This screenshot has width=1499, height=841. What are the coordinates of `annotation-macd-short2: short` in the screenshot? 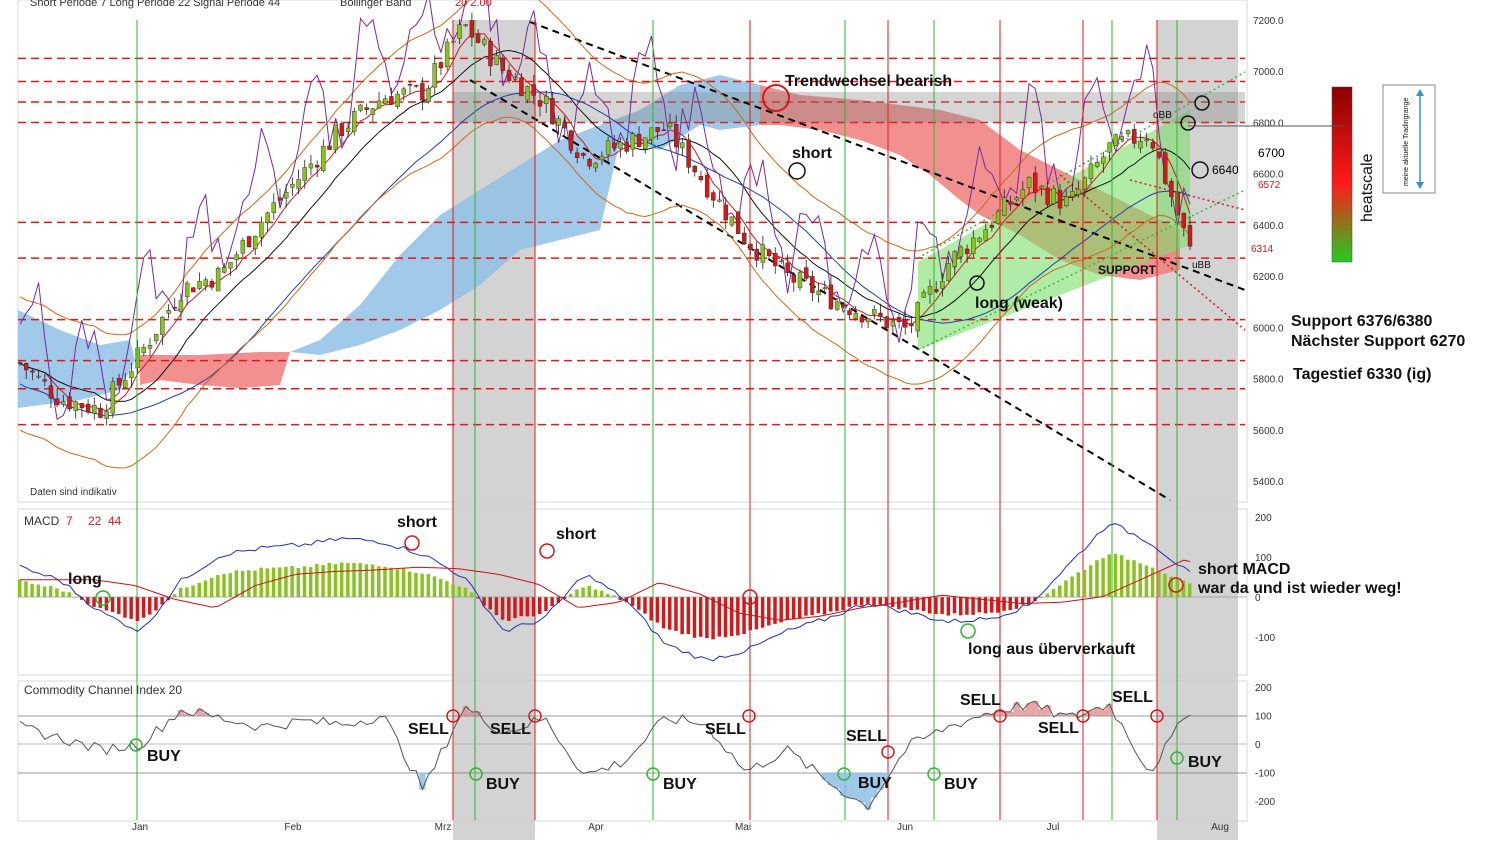 It's located at (576, 534).